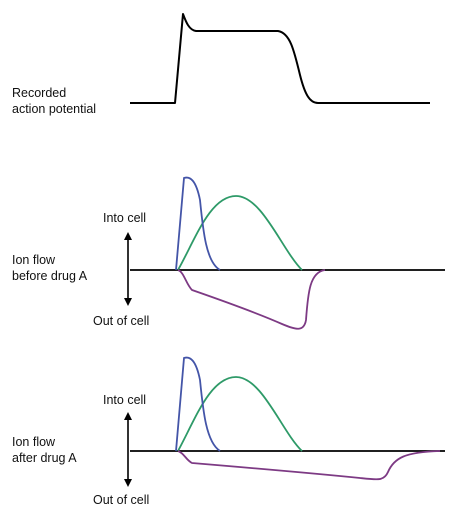  I want to click on action-potential-trace, so click(280, 58).